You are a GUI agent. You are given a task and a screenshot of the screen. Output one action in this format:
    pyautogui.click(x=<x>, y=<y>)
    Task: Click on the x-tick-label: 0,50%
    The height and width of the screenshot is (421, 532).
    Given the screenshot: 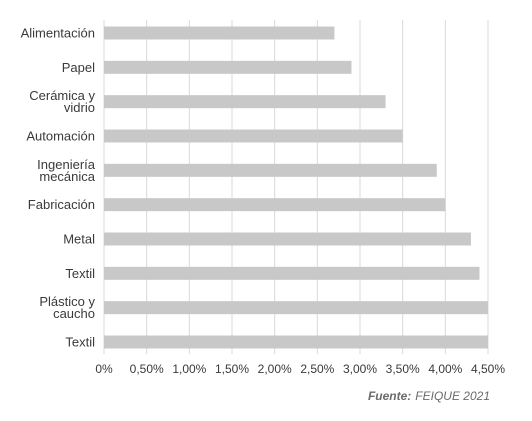 What is the action you would take?
    pyautogui.click(x=147, y=369)
    